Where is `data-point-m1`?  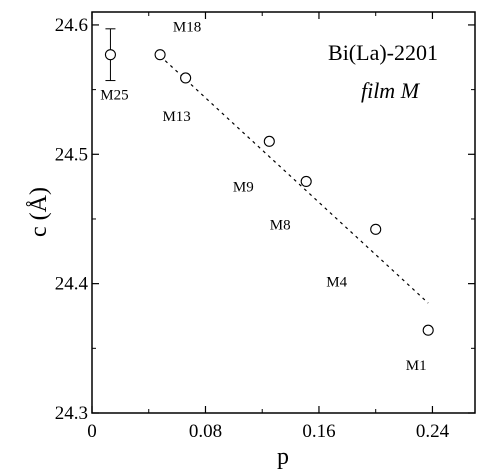
data-point-m1 is located at coordinates (428, 330).